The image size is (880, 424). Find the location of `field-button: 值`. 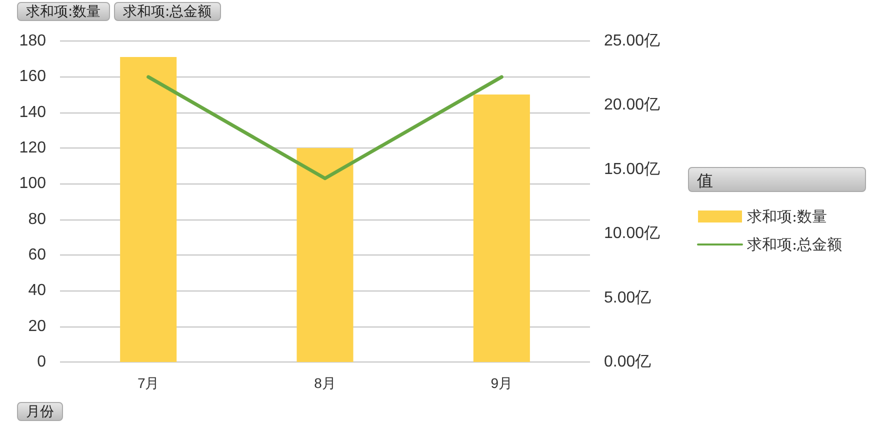

field-button: 值 is located at coordinates (777, 179).